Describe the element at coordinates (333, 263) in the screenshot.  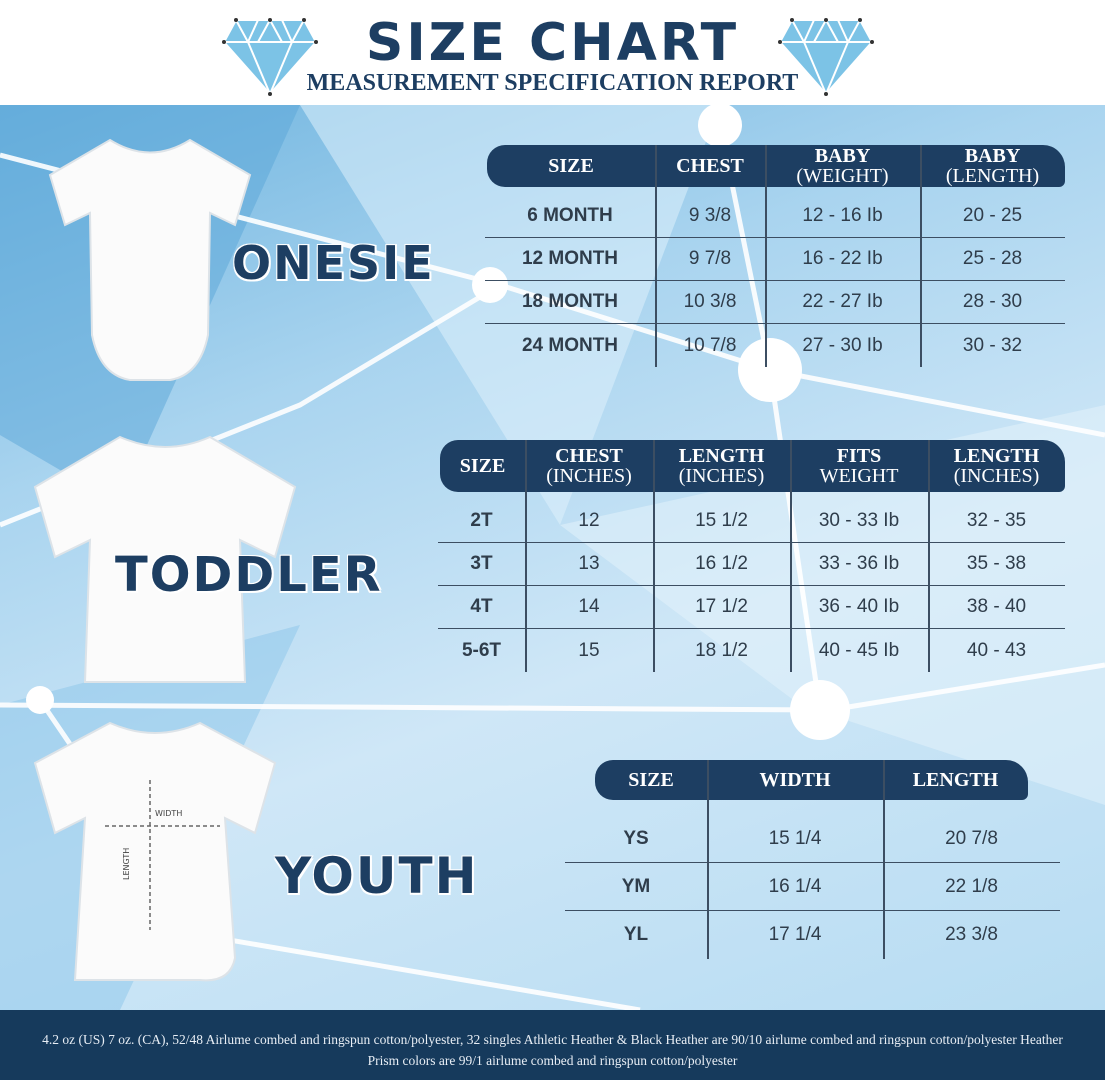
I see `onesie-label: ONESIE` at that location.